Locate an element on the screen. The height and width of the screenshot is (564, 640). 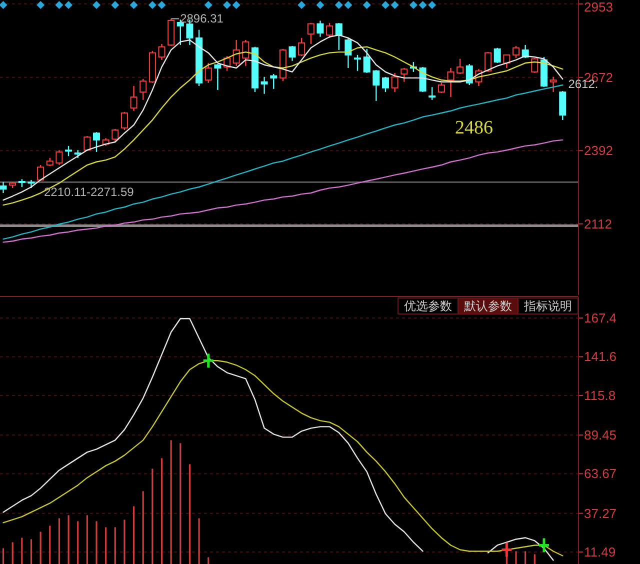
annotation: 默认参数 is located at coordinates (487, 306).